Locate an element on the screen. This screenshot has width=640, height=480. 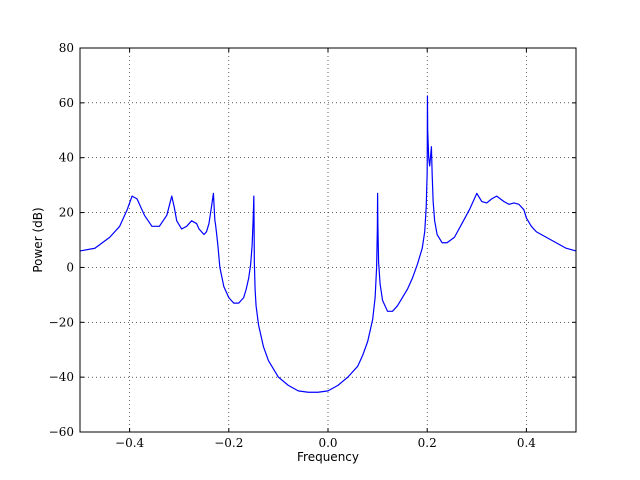
y-tick-label: −20 is located at coordinates (61, 322).